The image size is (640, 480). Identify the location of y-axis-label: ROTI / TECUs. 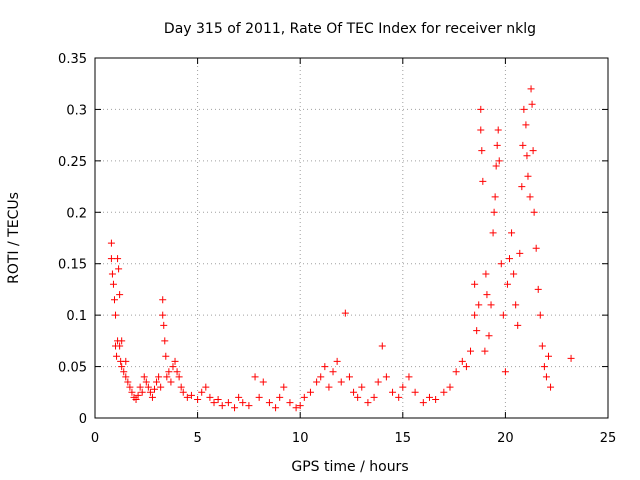
(14, 238).